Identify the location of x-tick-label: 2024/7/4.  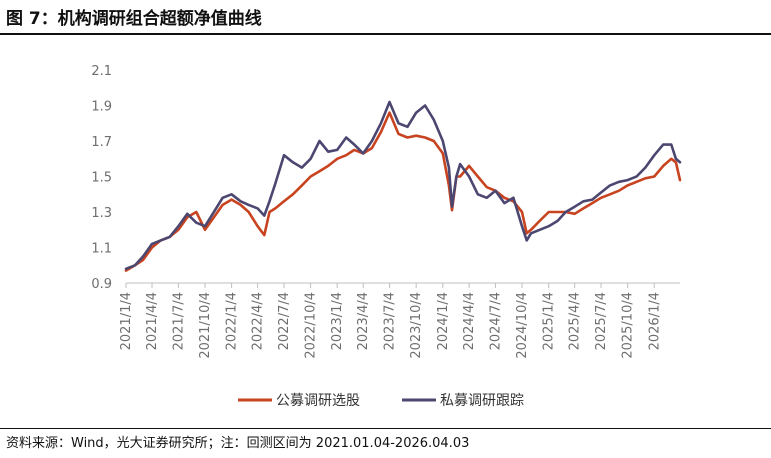
(495, 321).